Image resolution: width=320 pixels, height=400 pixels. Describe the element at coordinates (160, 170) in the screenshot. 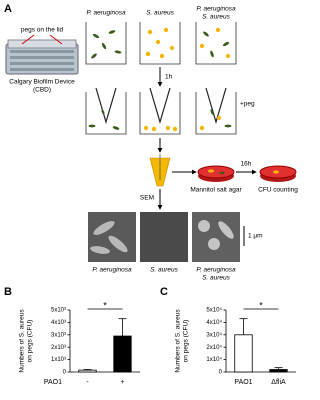

I see `peg-tube` at that location.